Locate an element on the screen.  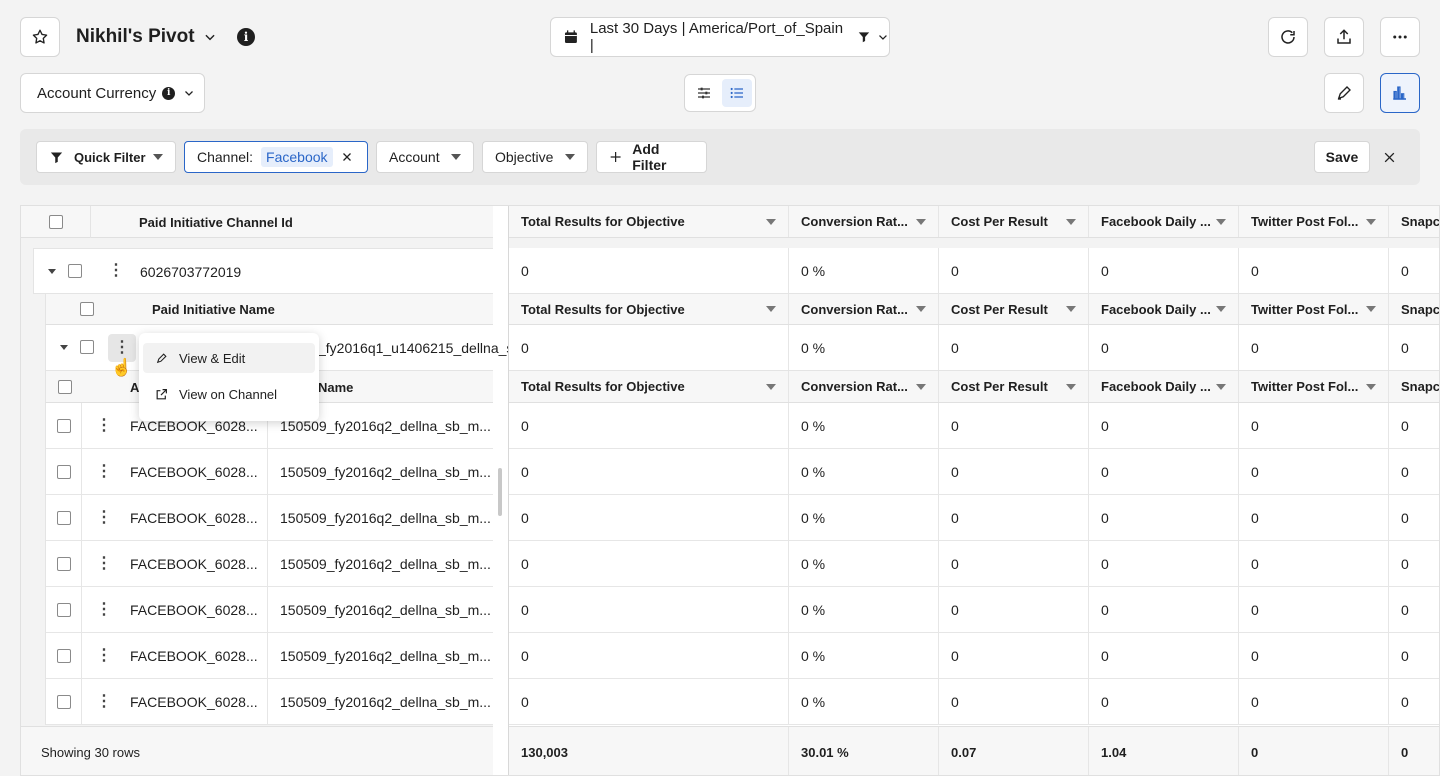
refresh-button is located at coordinates (1288, 37).